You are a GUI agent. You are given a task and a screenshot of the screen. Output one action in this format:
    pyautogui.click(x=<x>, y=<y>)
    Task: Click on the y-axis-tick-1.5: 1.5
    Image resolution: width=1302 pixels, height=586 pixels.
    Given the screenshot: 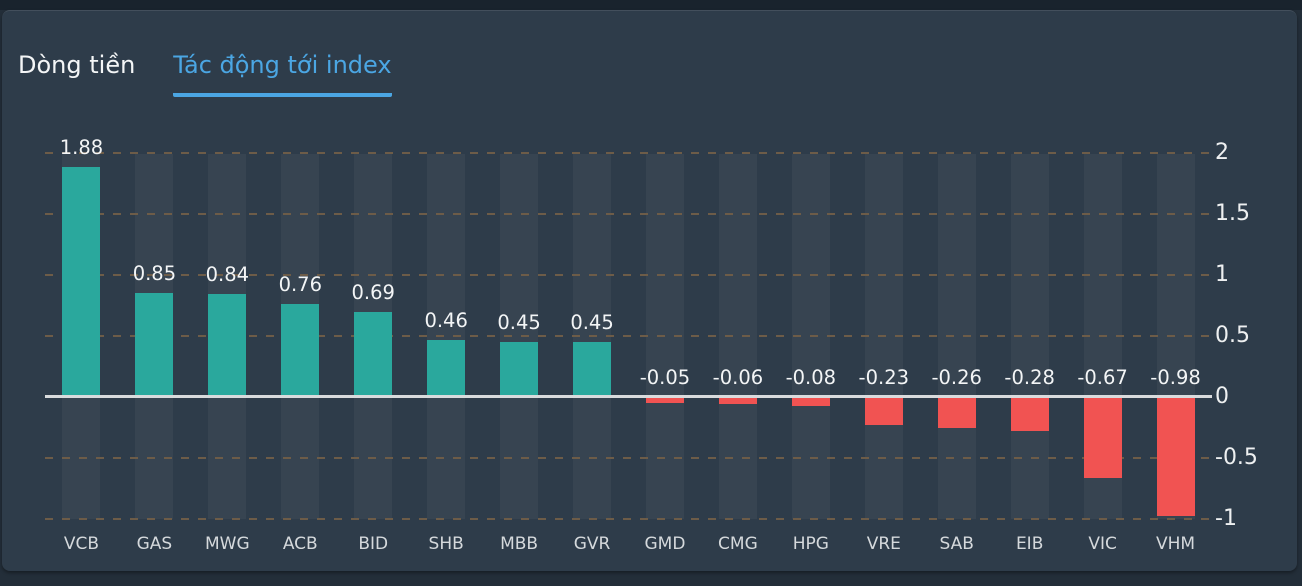 What is the action you would take?
    pyautogui.click(x=1232, y=213)
    